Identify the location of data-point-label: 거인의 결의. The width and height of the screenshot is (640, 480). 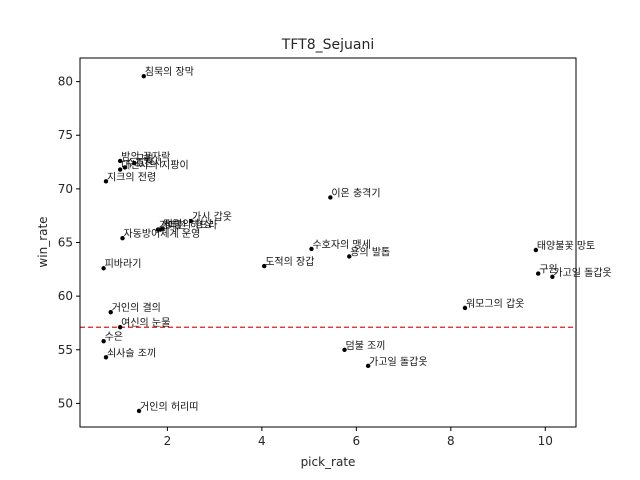
(136, 308).